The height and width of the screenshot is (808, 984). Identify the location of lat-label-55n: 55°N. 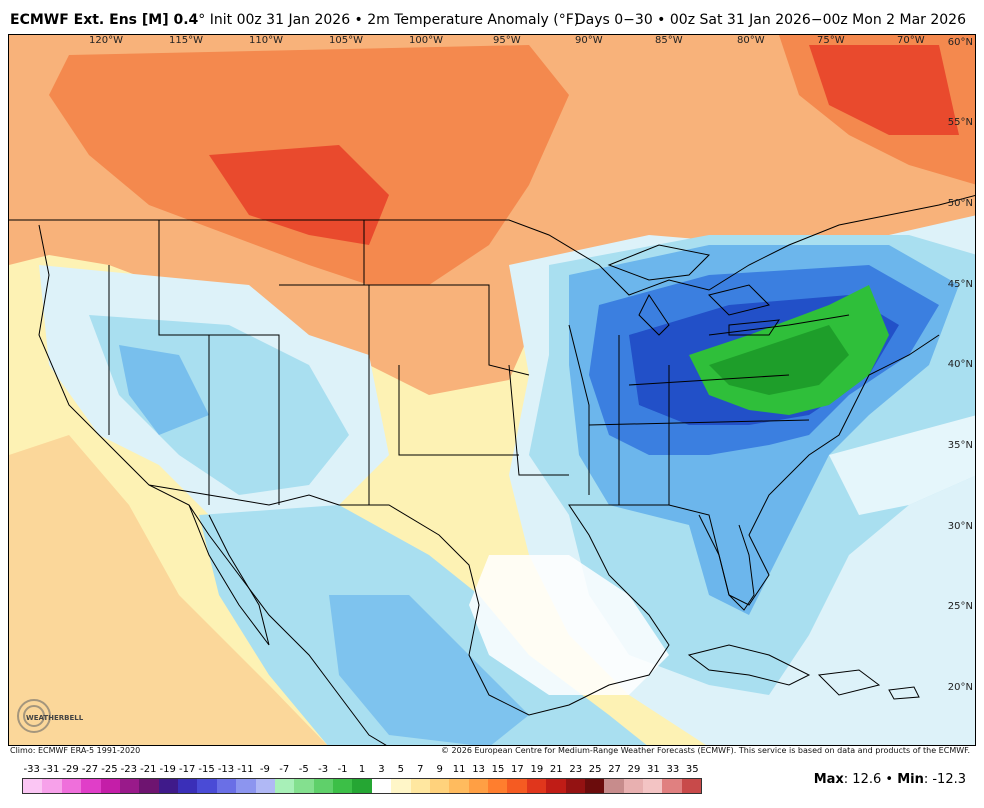
(960, 122).